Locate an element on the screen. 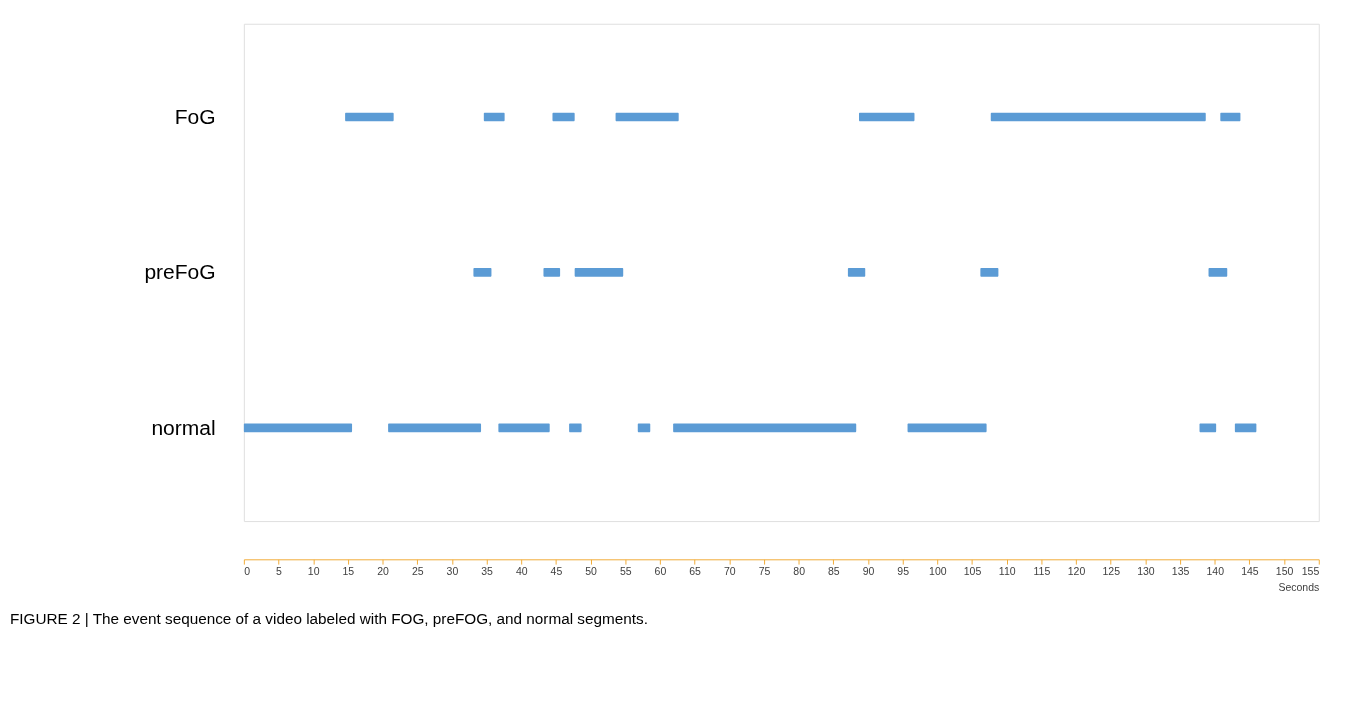 This screenshot has width=1358, height=708. x-tick-label: 105 is located at coordinates (972, 571).